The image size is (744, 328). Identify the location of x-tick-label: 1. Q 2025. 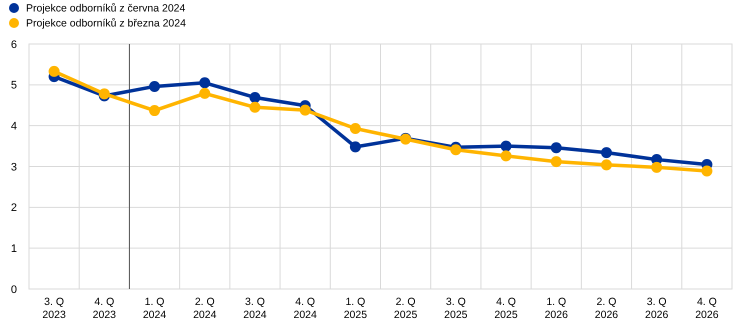
(356, 308).